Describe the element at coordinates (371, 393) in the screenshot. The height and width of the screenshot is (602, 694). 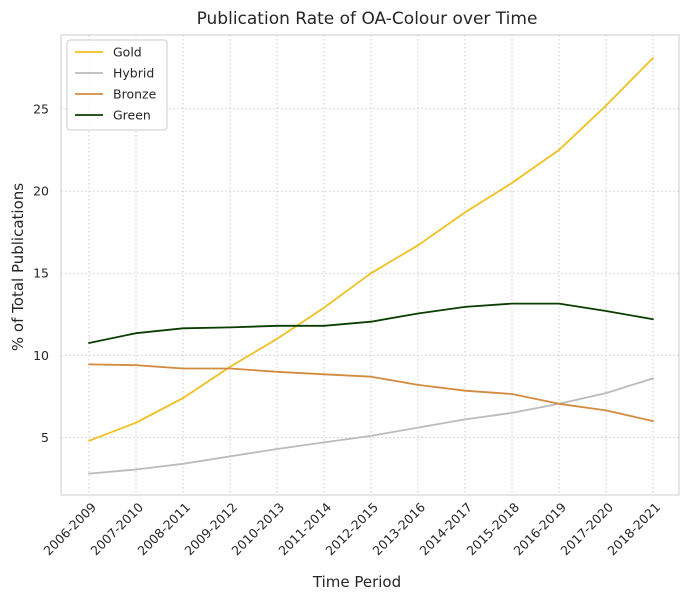
I see `series-line-bronze` at that location.